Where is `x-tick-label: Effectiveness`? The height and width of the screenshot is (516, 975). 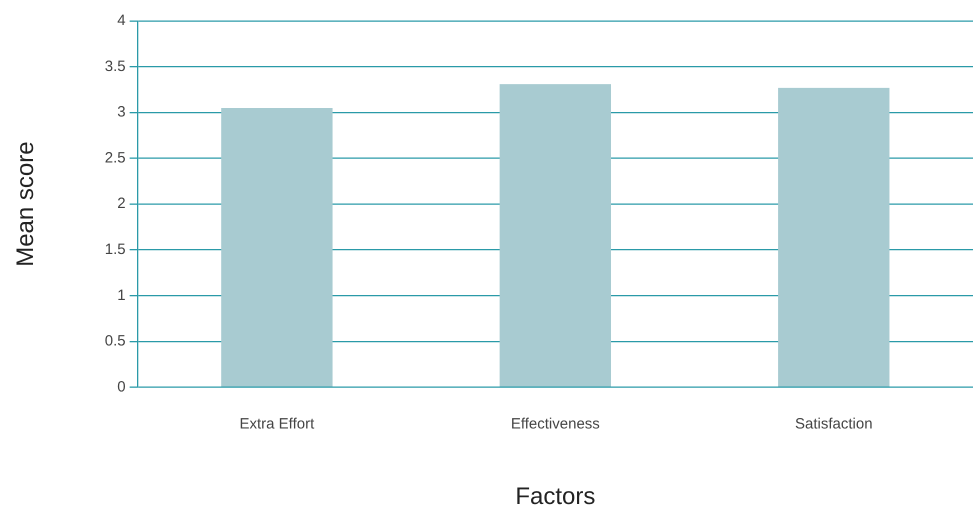 x-tick-label: Effectiveness is located at coordinates (555, 423).